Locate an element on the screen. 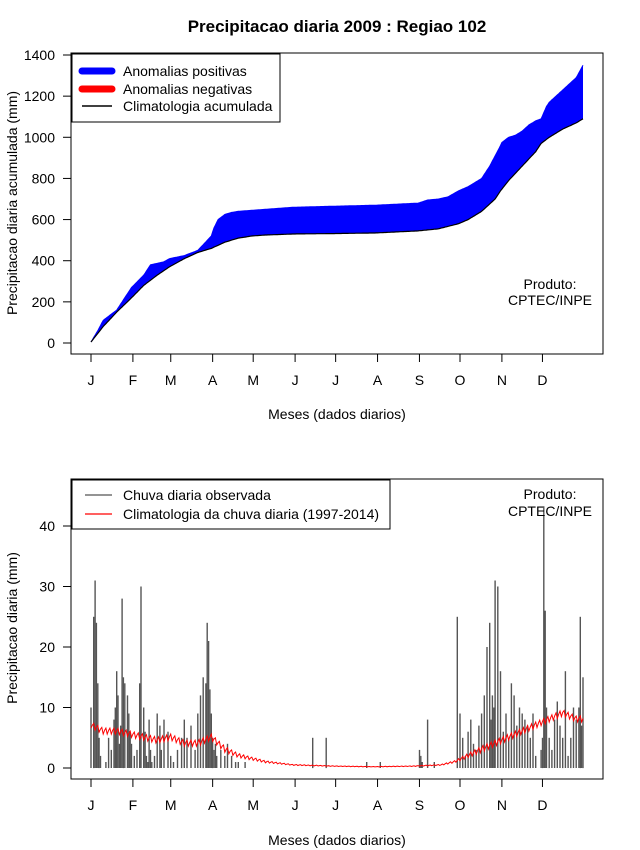 This screenshot has height=850, width=640. x-tick-label: S is located at coordinates (419, 805).